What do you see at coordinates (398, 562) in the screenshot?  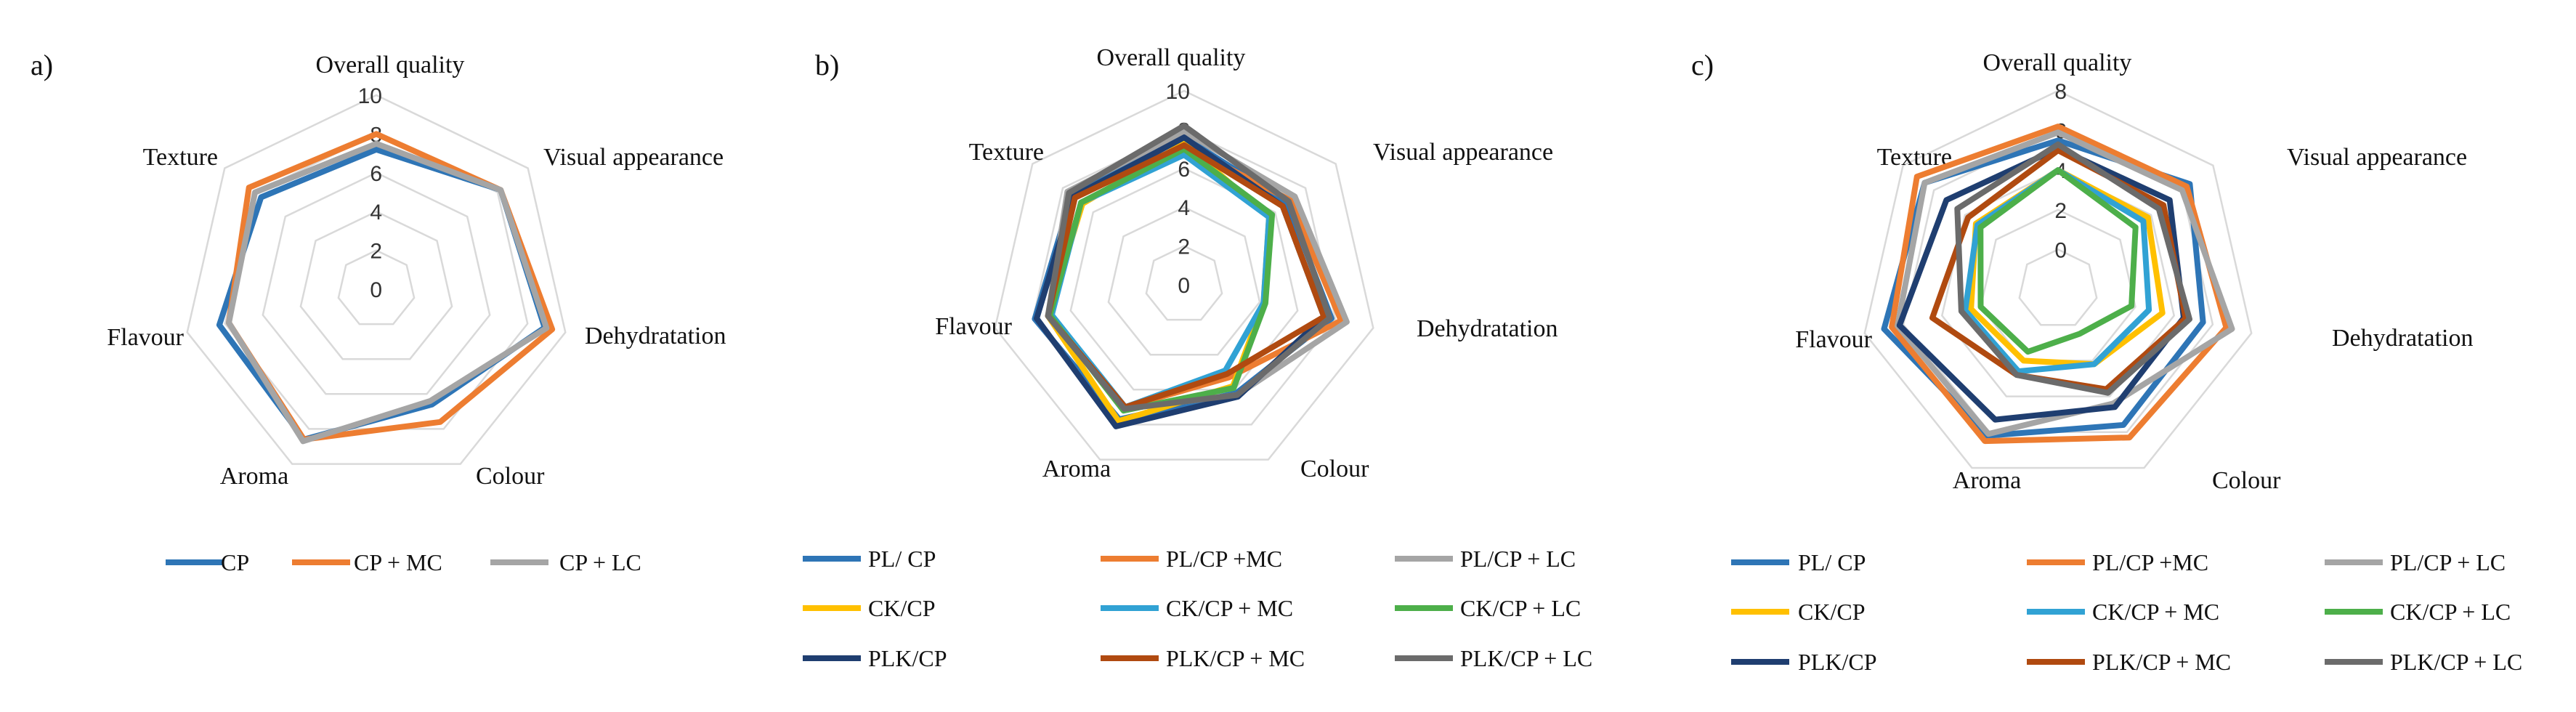 I see `legend-label-cp-mc: CP + MC` at bounding box center [398, 562].